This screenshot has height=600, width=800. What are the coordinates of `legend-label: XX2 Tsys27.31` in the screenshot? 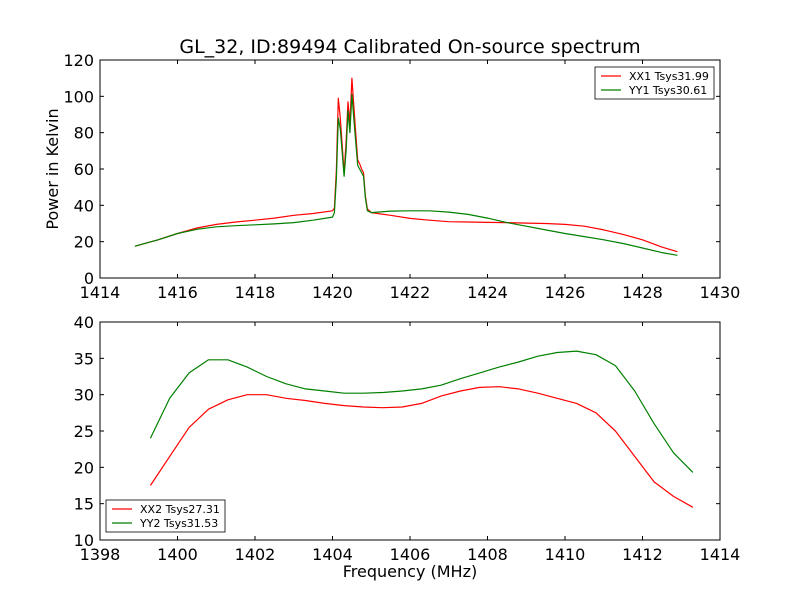 It's located at (180, 509).